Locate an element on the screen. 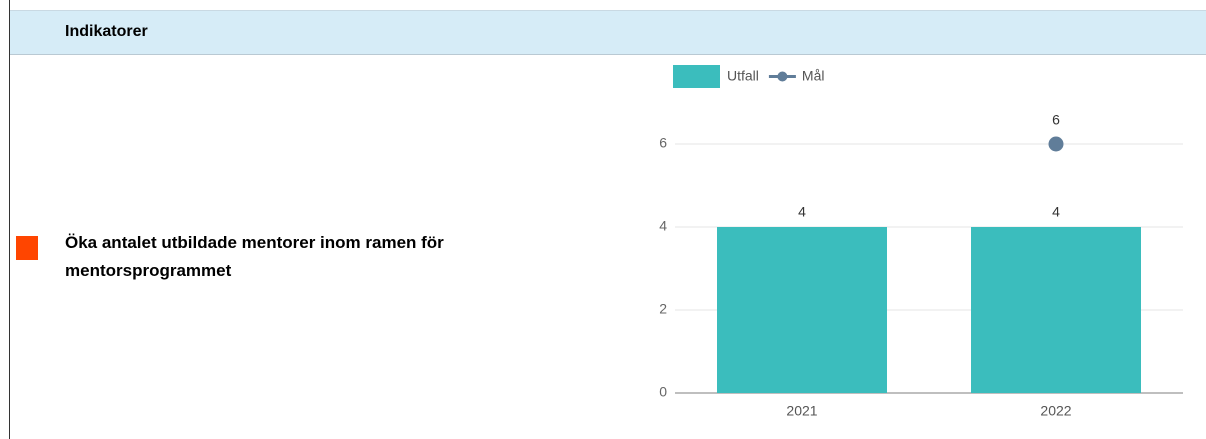 This screenshot has height=439, width=1206. section-header: Indikatorer is located at coordinates (608, 32).